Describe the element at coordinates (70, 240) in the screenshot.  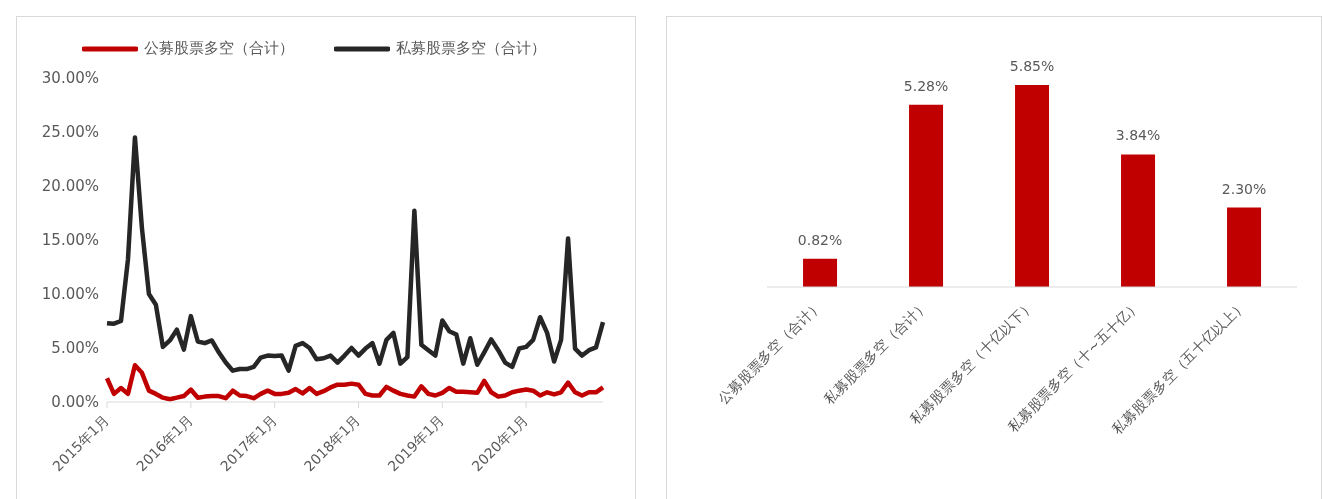
I see `y-tick-label: 15.00%` at that location.